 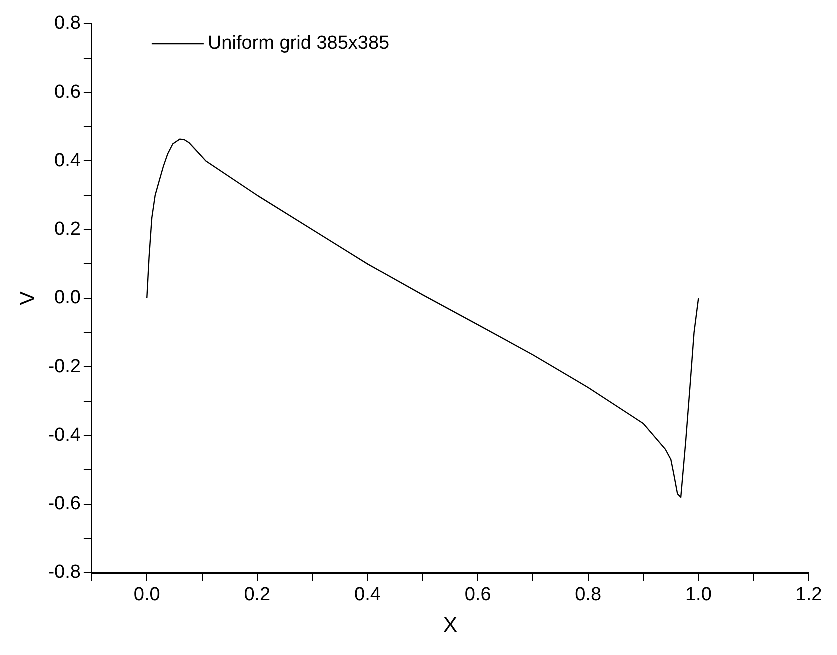 What do you see at coordinates (65, 435) in the screenshot?
I see `y-tick-label: -0.4` at bounding box center [65, 435].